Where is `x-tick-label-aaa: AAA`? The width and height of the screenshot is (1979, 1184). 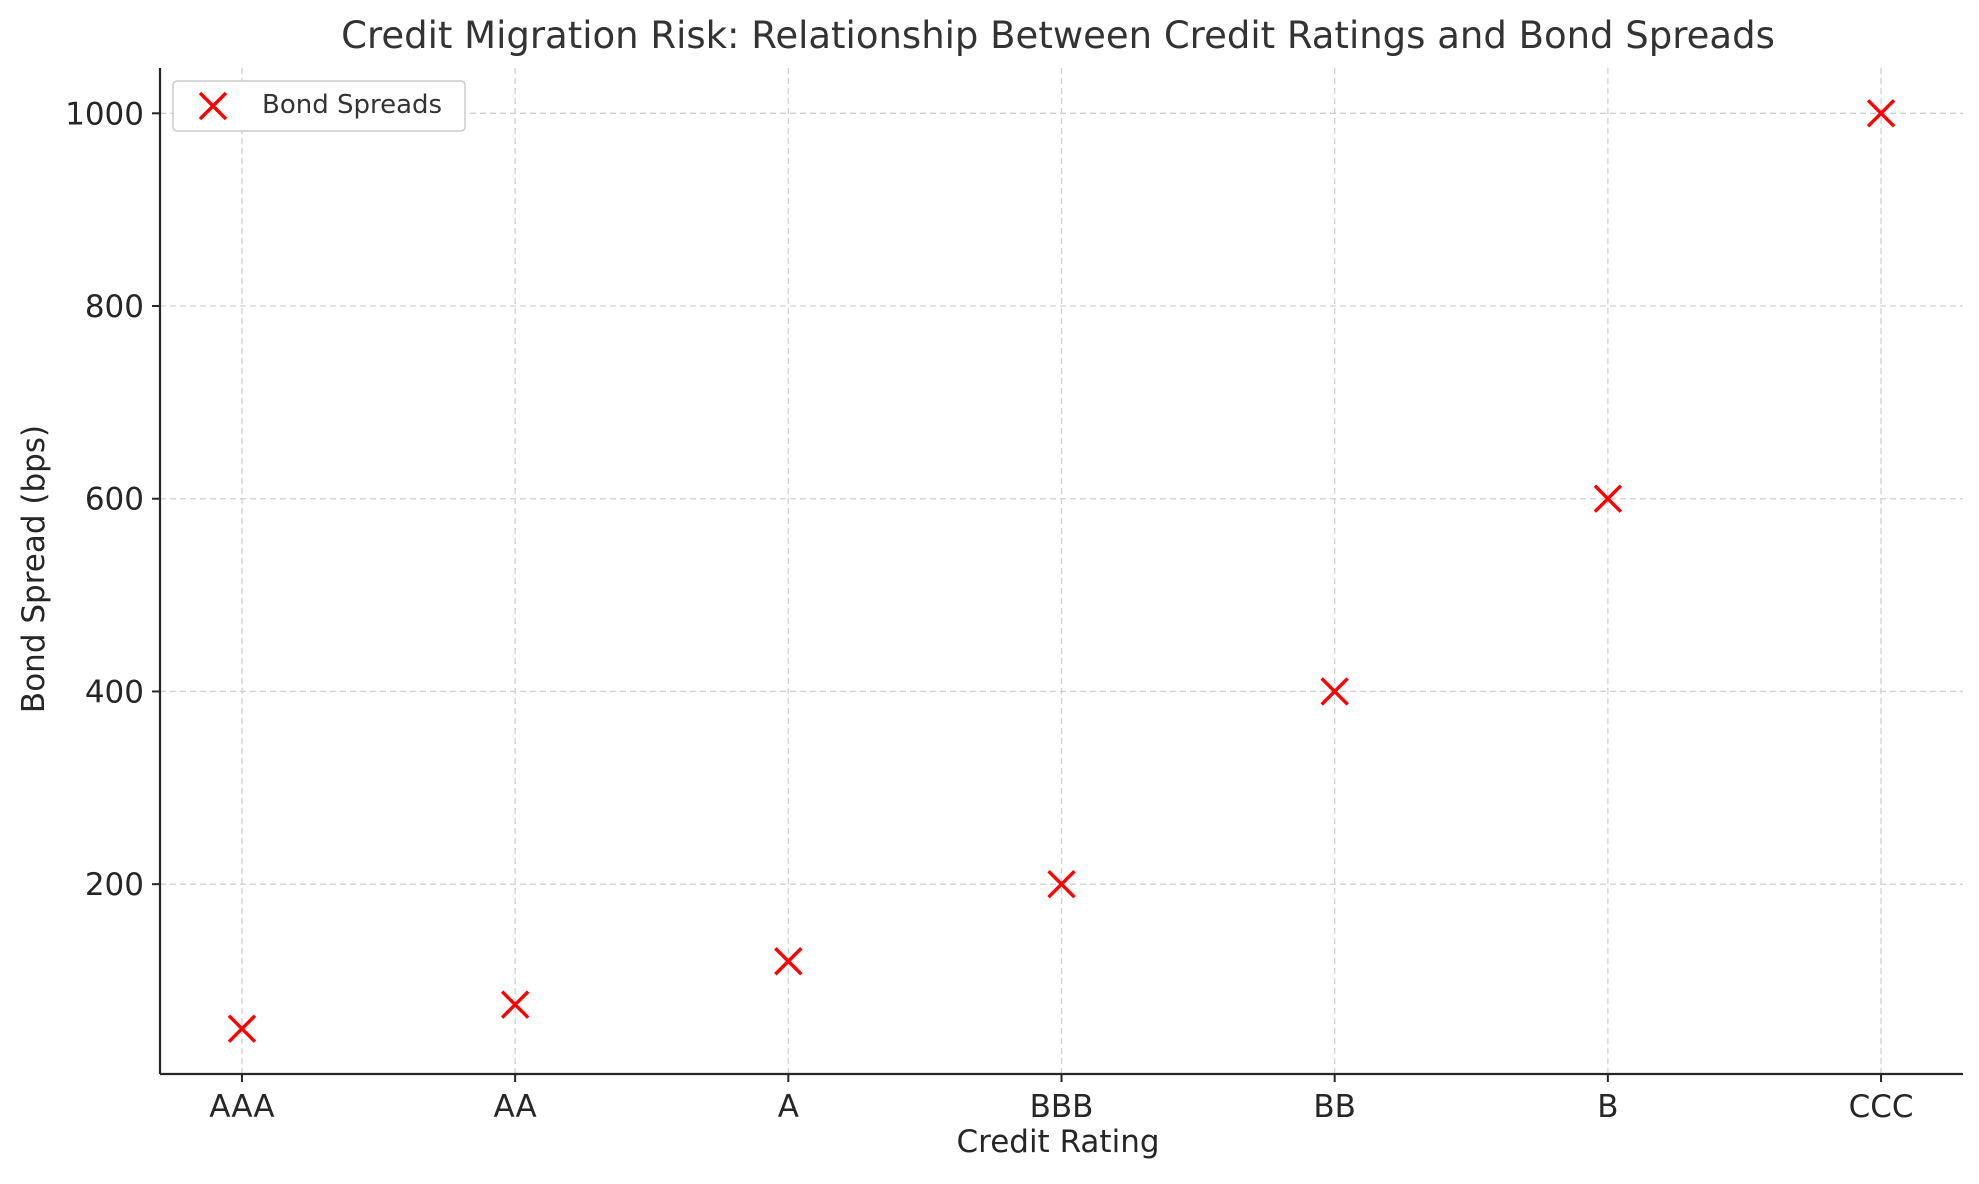
x-tick-label-aaa: AAA is located at coordinates (241, 1107).